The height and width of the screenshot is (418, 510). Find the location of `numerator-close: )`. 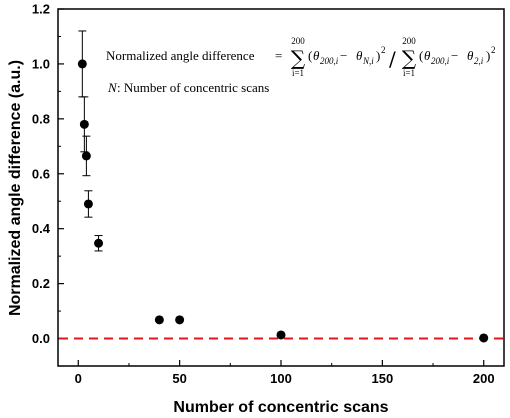

numerator-close: ) is located at coordinates (378, 55).